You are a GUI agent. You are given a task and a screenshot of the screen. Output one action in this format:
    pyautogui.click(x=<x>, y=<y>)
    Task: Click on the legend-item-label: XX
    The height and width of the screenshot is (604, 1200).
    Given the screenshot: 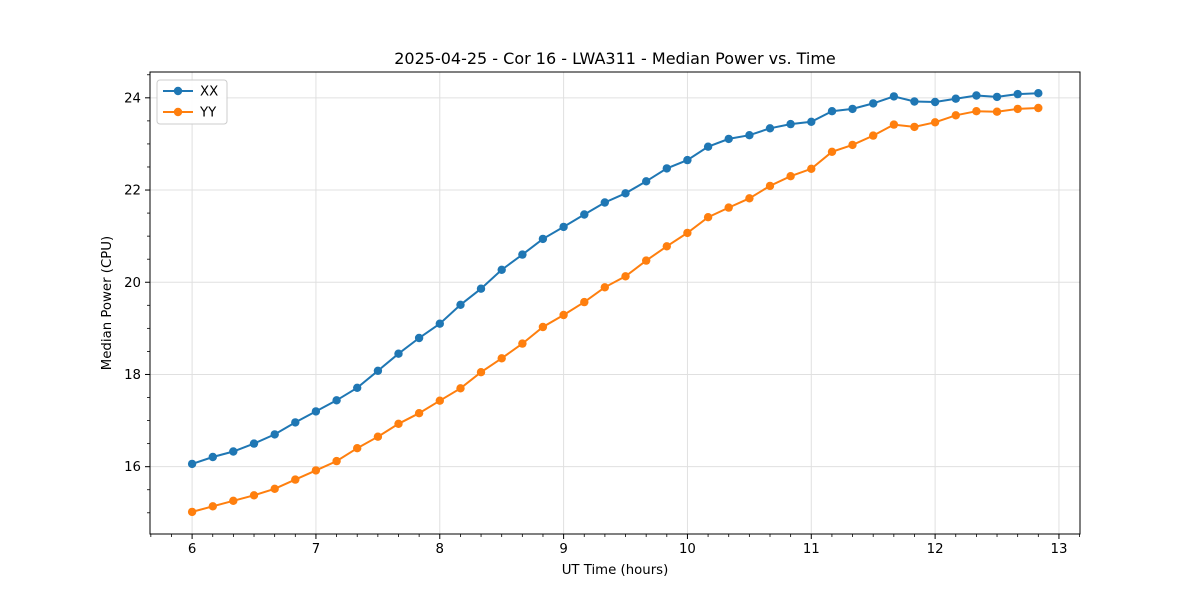 What is the action you would take?
    pyautogui.click(x=209, y=92)
    